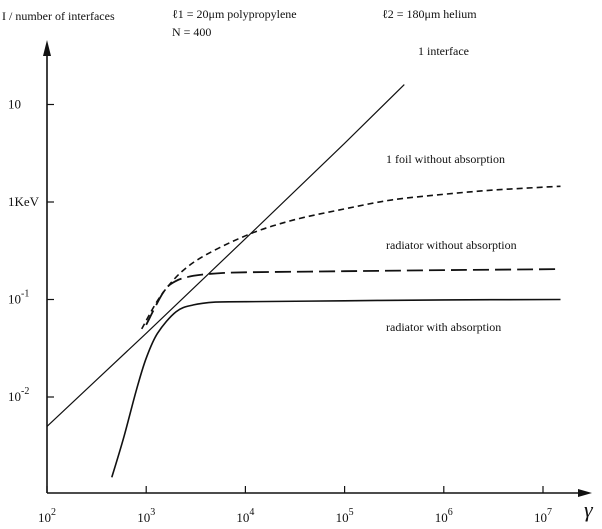  Describe the element at coordinates (146, 516) in the screenshot. I see `x-tick-label-1: 10³` at that location.